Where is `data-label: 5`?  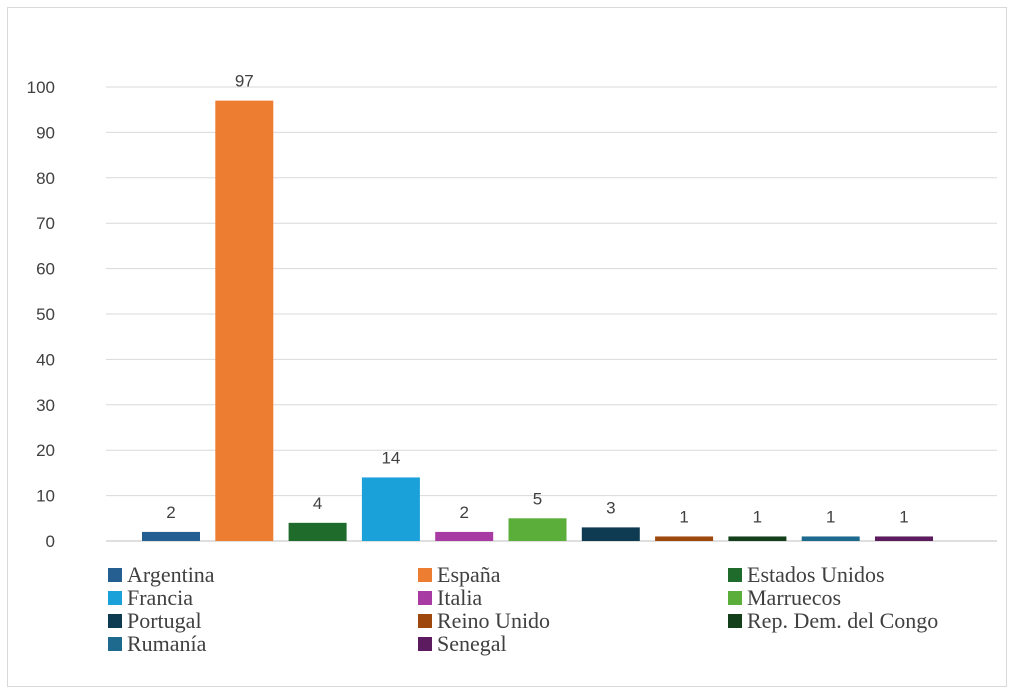
data-label: 5 is located at coordinates (537, 498).